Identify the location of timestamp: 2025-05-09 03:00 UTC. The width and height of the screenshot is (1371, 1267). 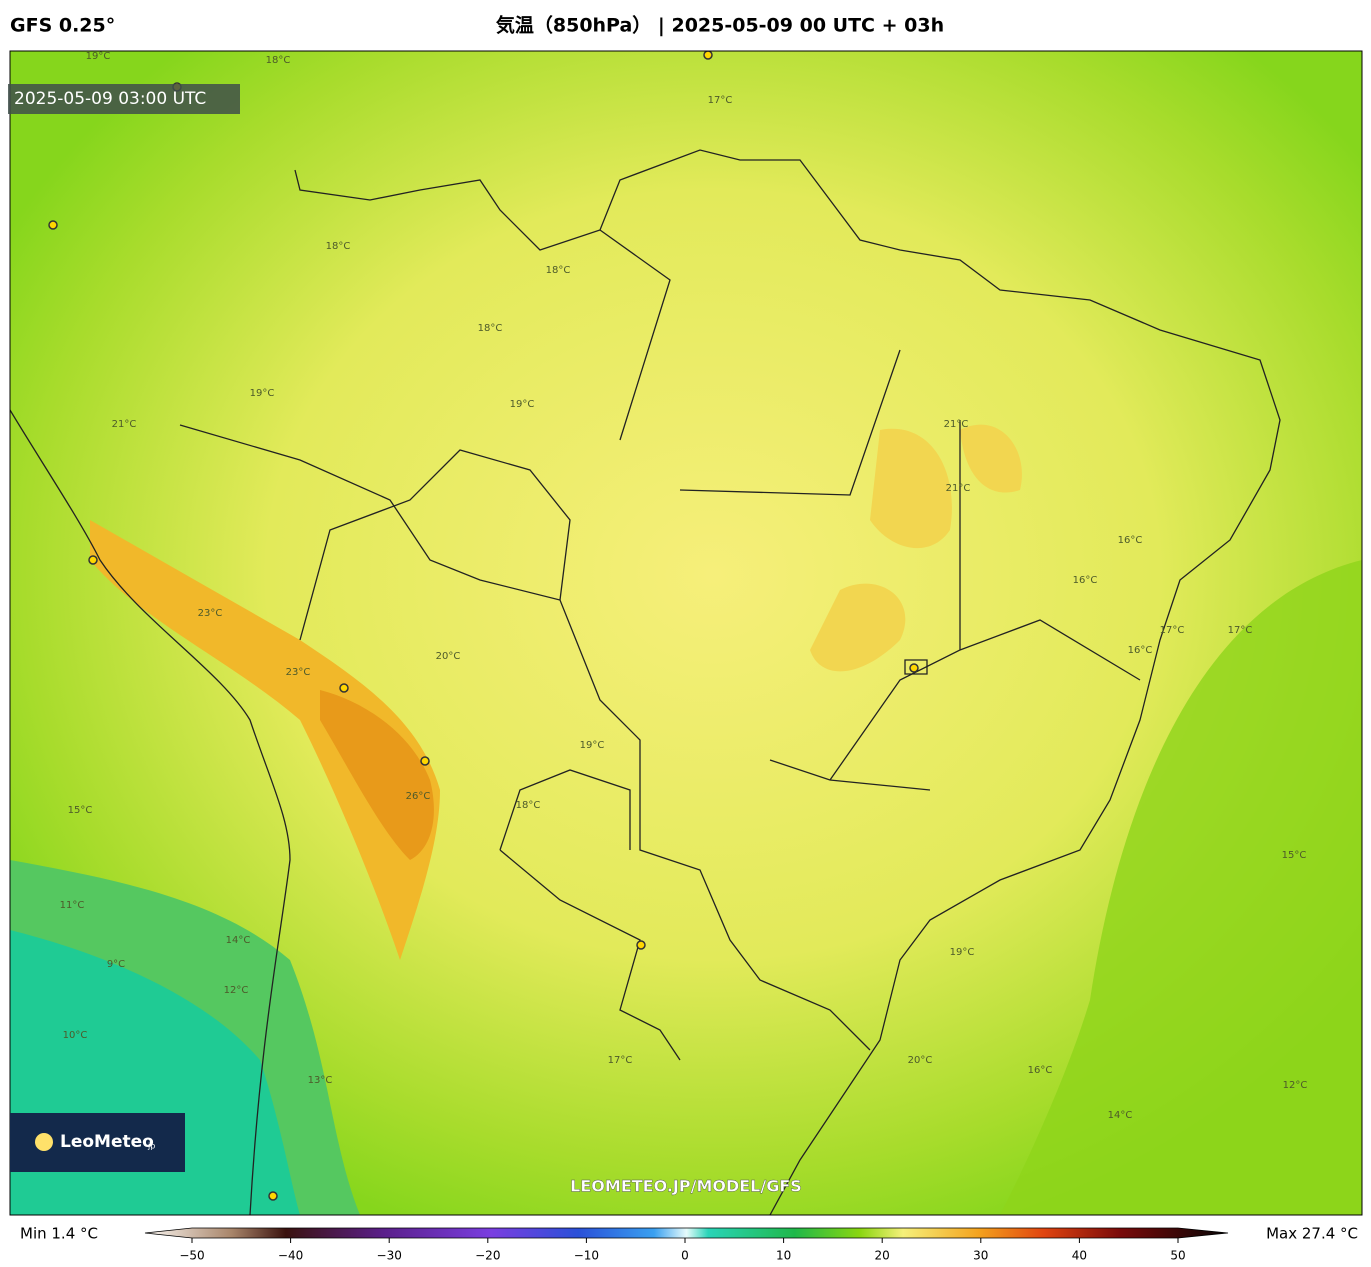
(110, 99).